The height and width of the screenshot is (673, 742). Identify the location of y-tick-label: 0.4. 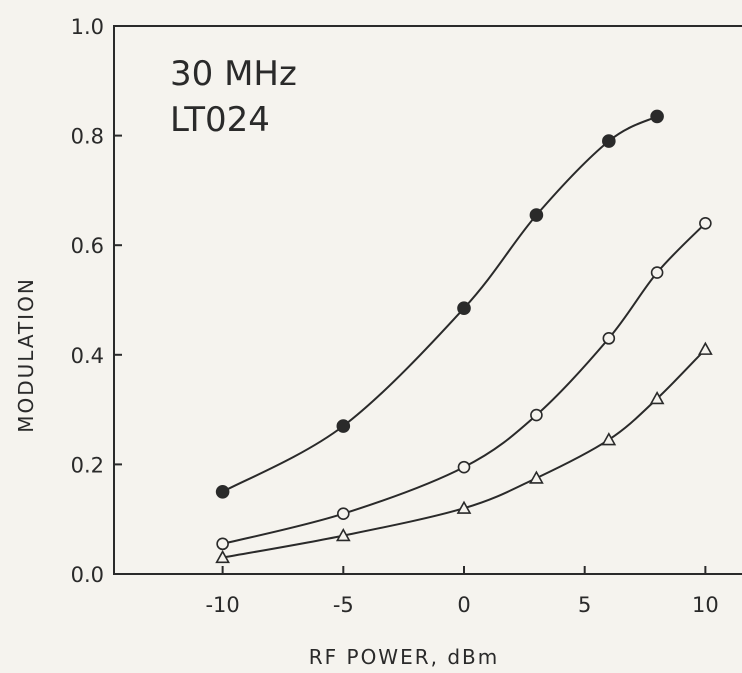
(87, 356).